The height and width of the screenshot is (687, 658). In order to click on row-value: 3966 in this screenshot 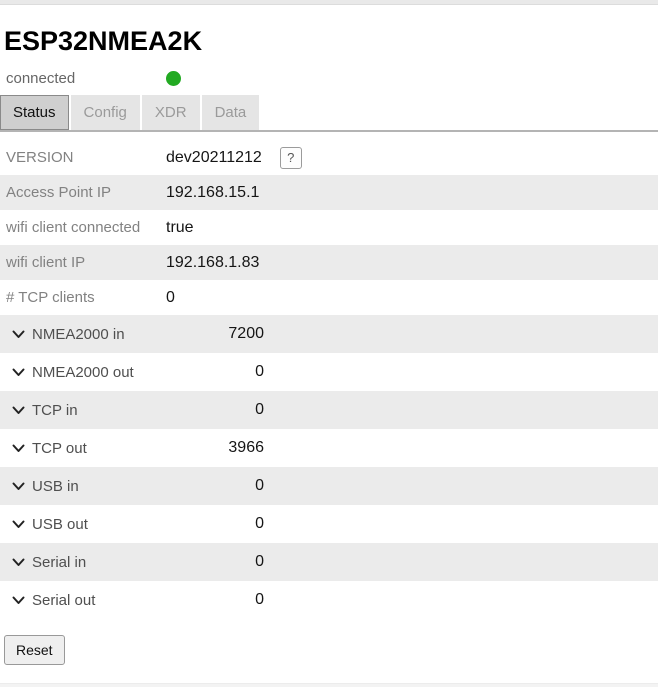, I will do `click(246, 447)`.